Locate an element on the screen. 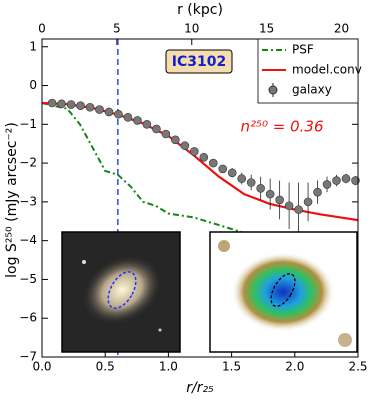  x-tick-label: 1.5 is located at coordinates (231, 367).